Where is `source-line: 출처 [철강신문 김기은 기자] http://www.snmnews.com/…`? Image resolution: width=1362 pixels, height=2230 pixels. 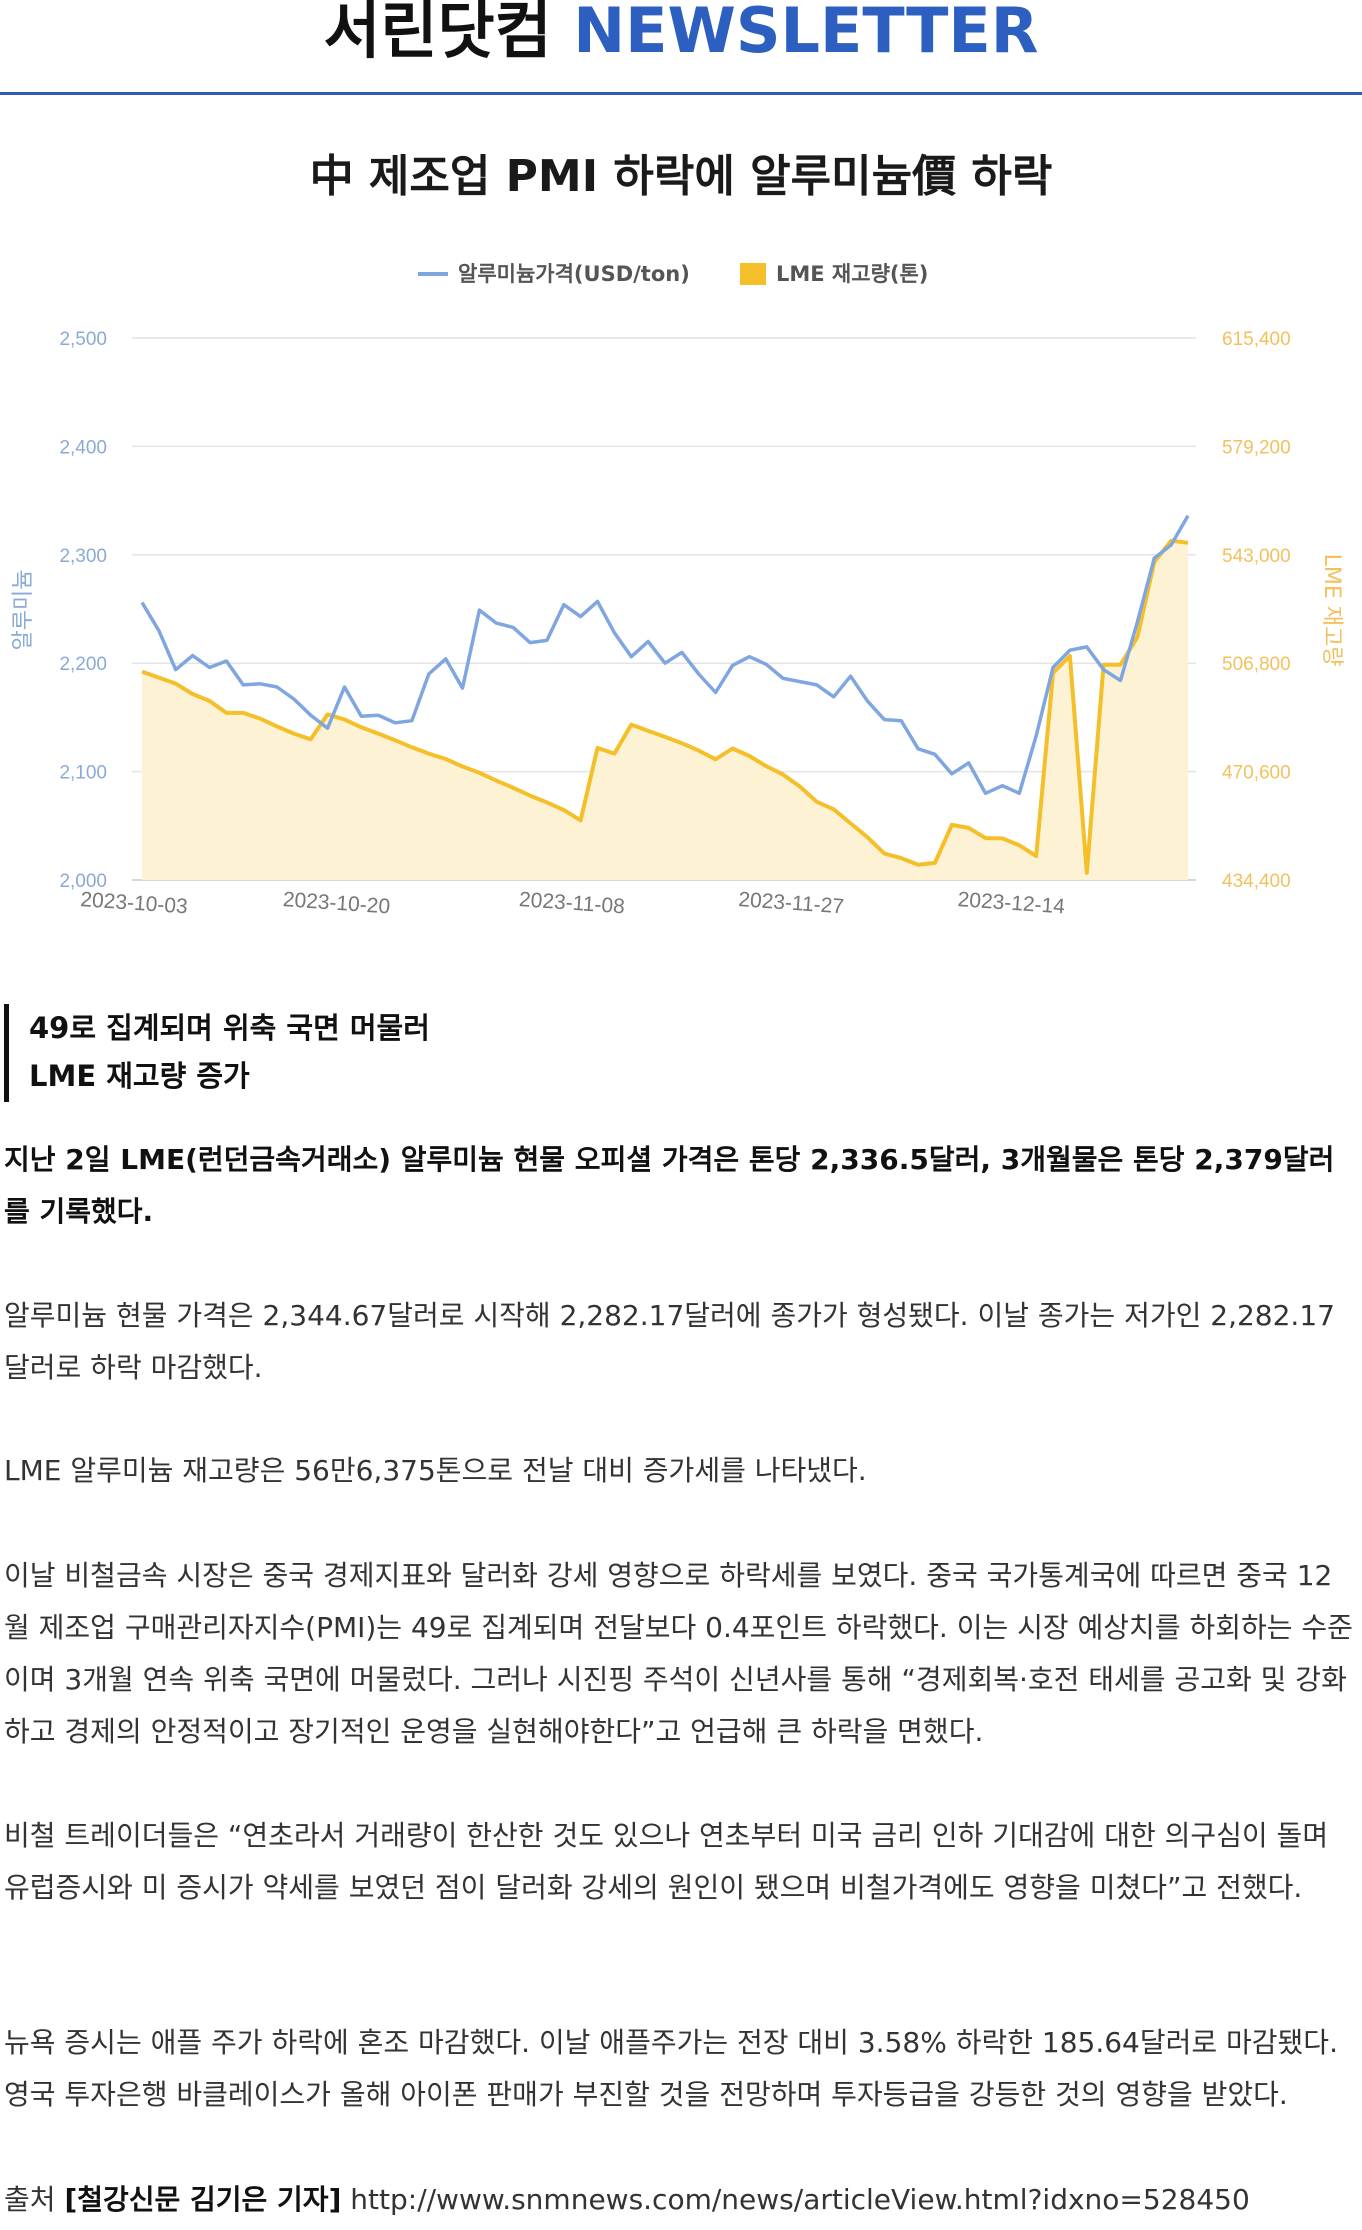
source-line: 출처 [철강신문 김기은 기자] http://www.snmnews.com/… is located at coordinates (681, 2200).